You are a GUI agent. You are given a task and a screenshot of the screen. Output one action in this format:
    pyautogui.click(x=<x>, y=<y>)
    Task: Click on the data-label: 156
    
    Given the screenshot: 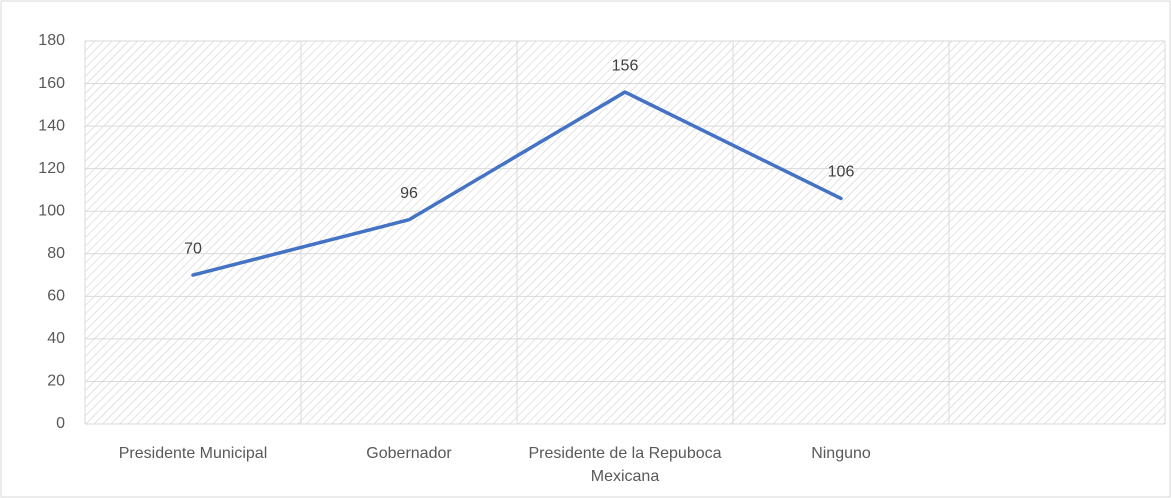 What is the action you would take?
    pyautogui.click(x=625, y=65)
    